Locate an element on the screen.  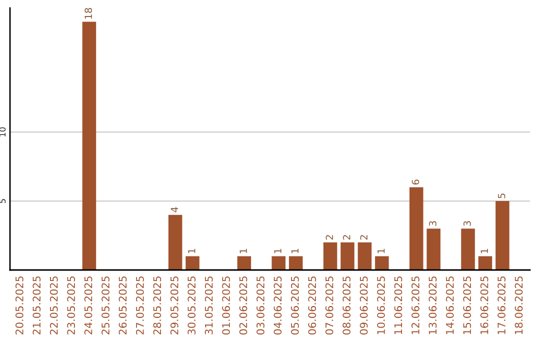
x-tick-label: 02.06.2025 is located at coordinates (243, 305).